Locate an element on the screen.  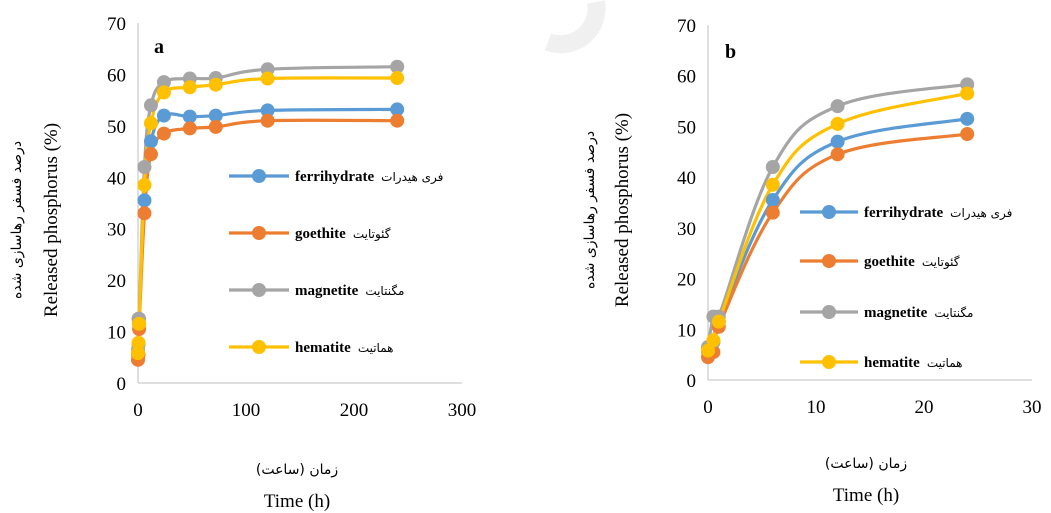
legend-label-hematite: hematite هماتیت is located at coordinates (344, 348).